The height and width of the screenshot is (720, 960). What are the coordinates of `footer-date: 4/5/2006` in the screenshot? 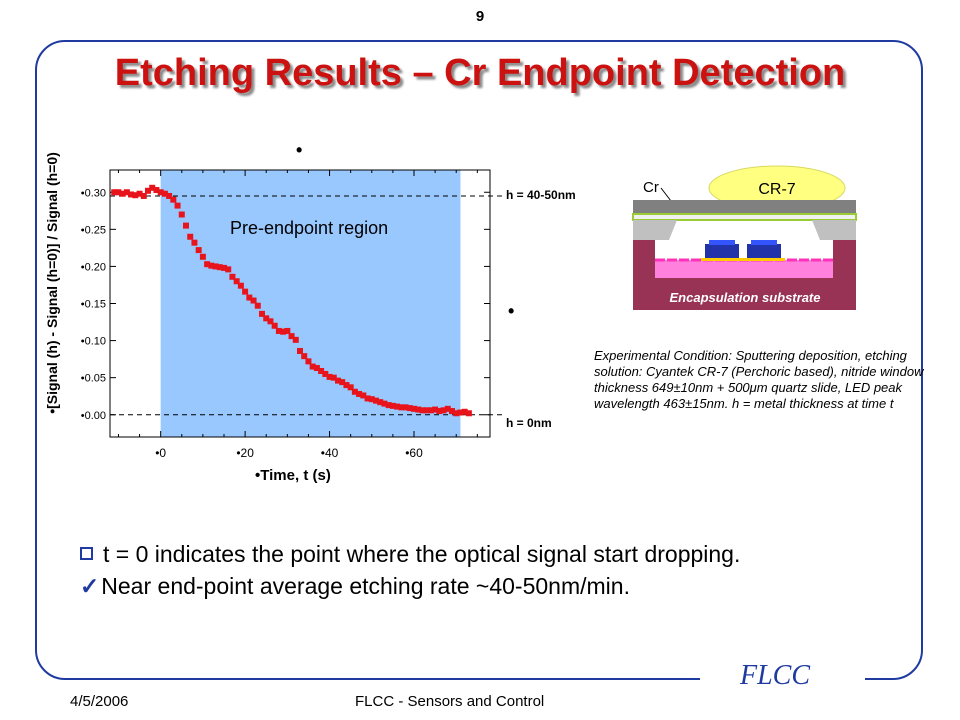 It's located at (99, 701).